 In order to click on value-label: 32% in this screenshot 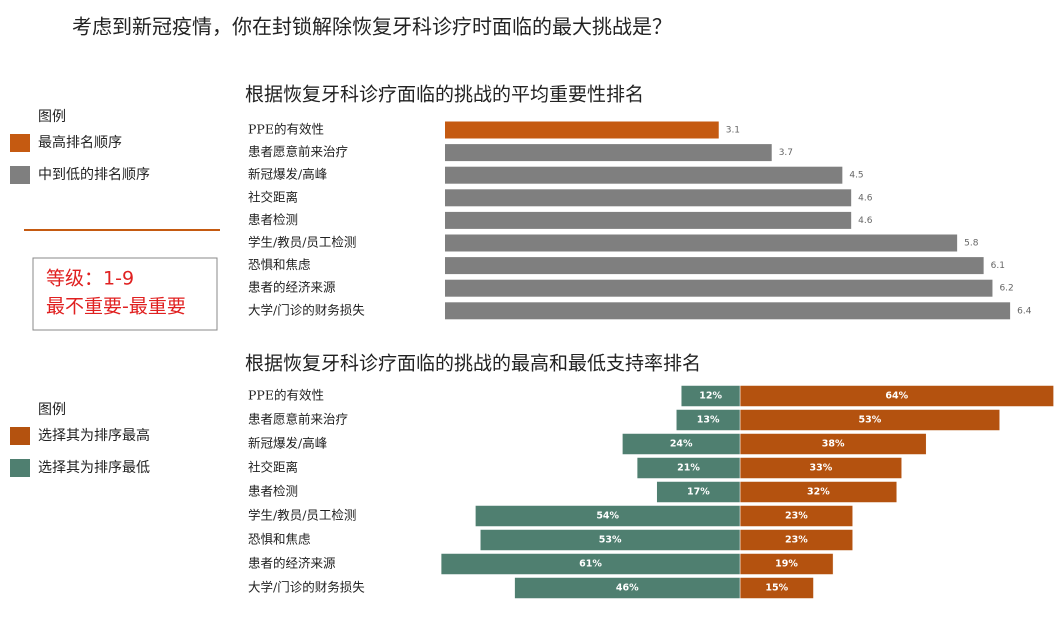, I will do `click(818, 492)`.